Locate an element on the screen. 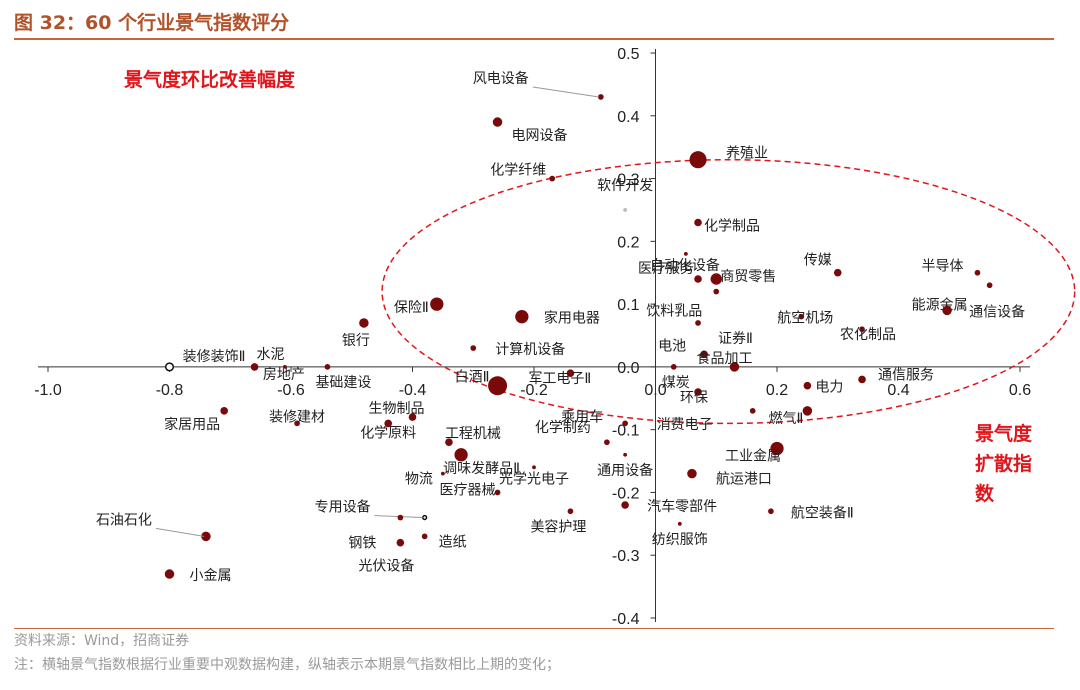  point-label: 医疗服务 is located at coordinates (666, 269).